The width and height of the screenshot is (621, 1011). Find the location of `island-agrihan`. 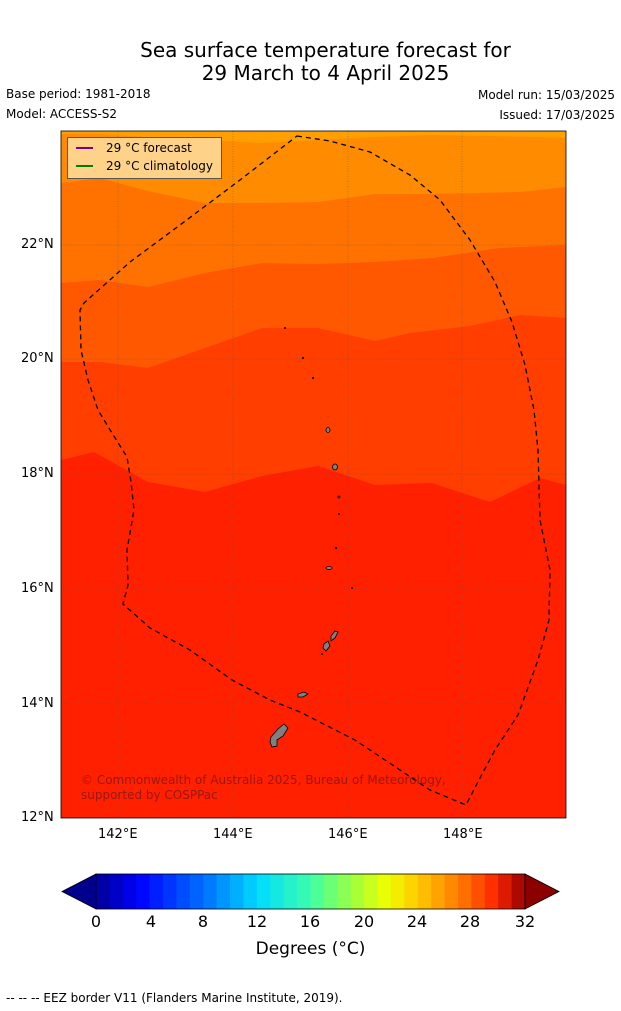

island-agrihan is located at coordinates (328, 430).